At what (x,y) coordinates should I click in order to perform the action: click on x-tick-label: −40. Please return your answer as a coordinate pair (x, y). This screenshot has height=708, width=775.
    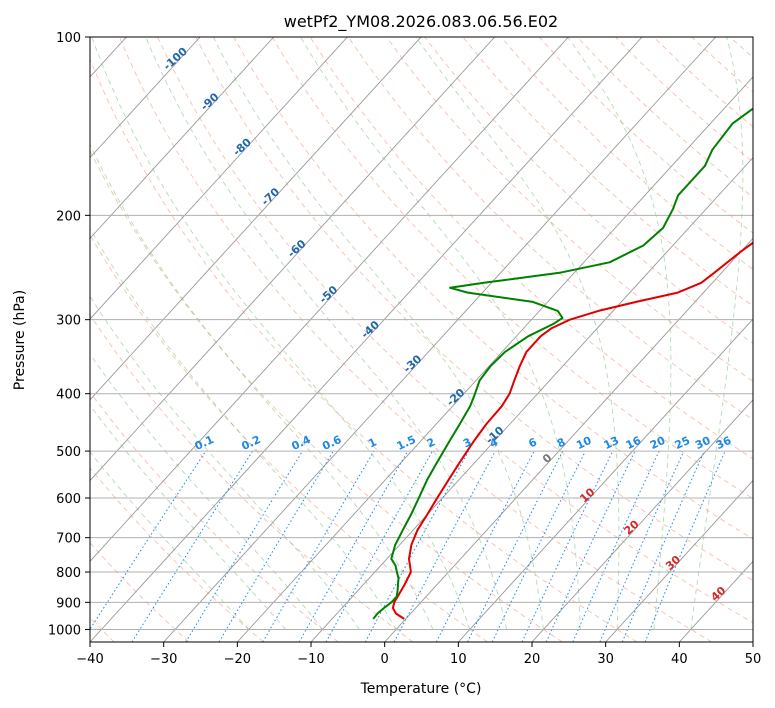
    Looking at the image, I should click on (89, 659).